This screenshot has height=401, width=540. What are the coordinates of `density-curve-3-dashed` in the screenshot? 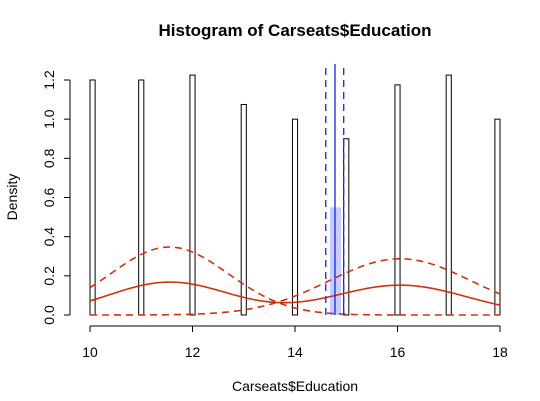 It's located at (295, 286).